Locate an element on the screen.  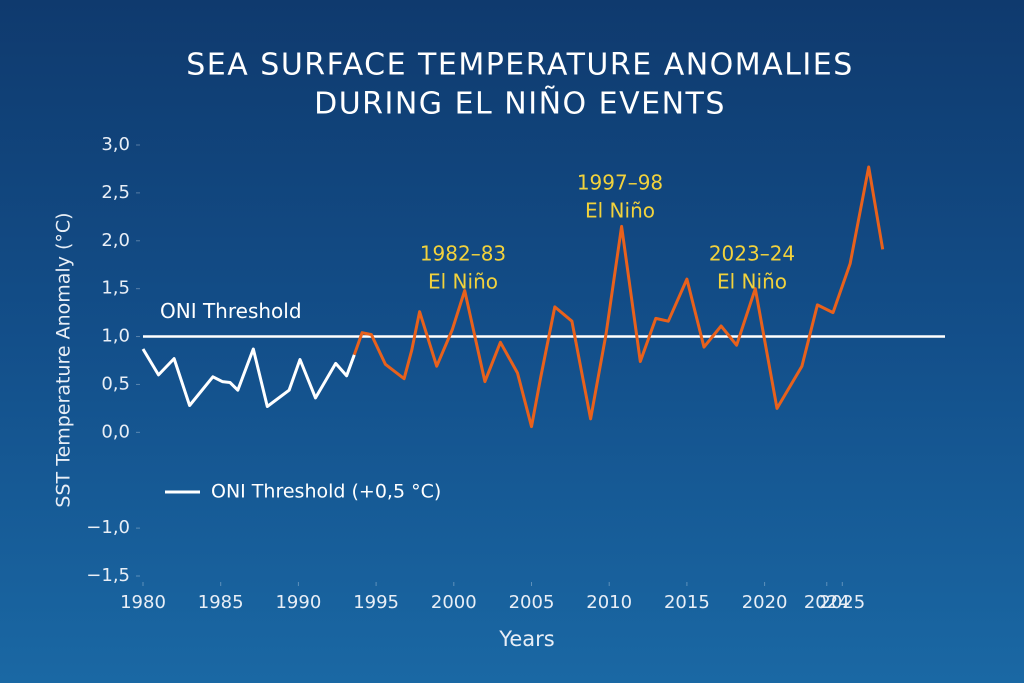
y-tick-label: −1,5 is located at coordinates (108, 575).